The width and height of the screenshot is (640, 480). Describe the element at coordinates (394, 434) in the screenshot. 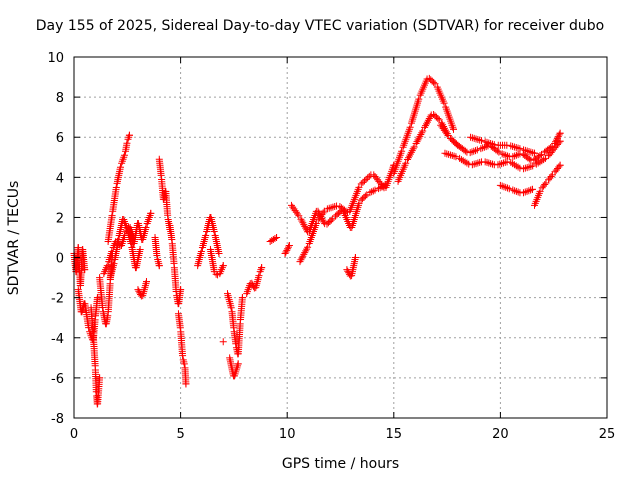

I see `x-tick-label: 15` at that location.